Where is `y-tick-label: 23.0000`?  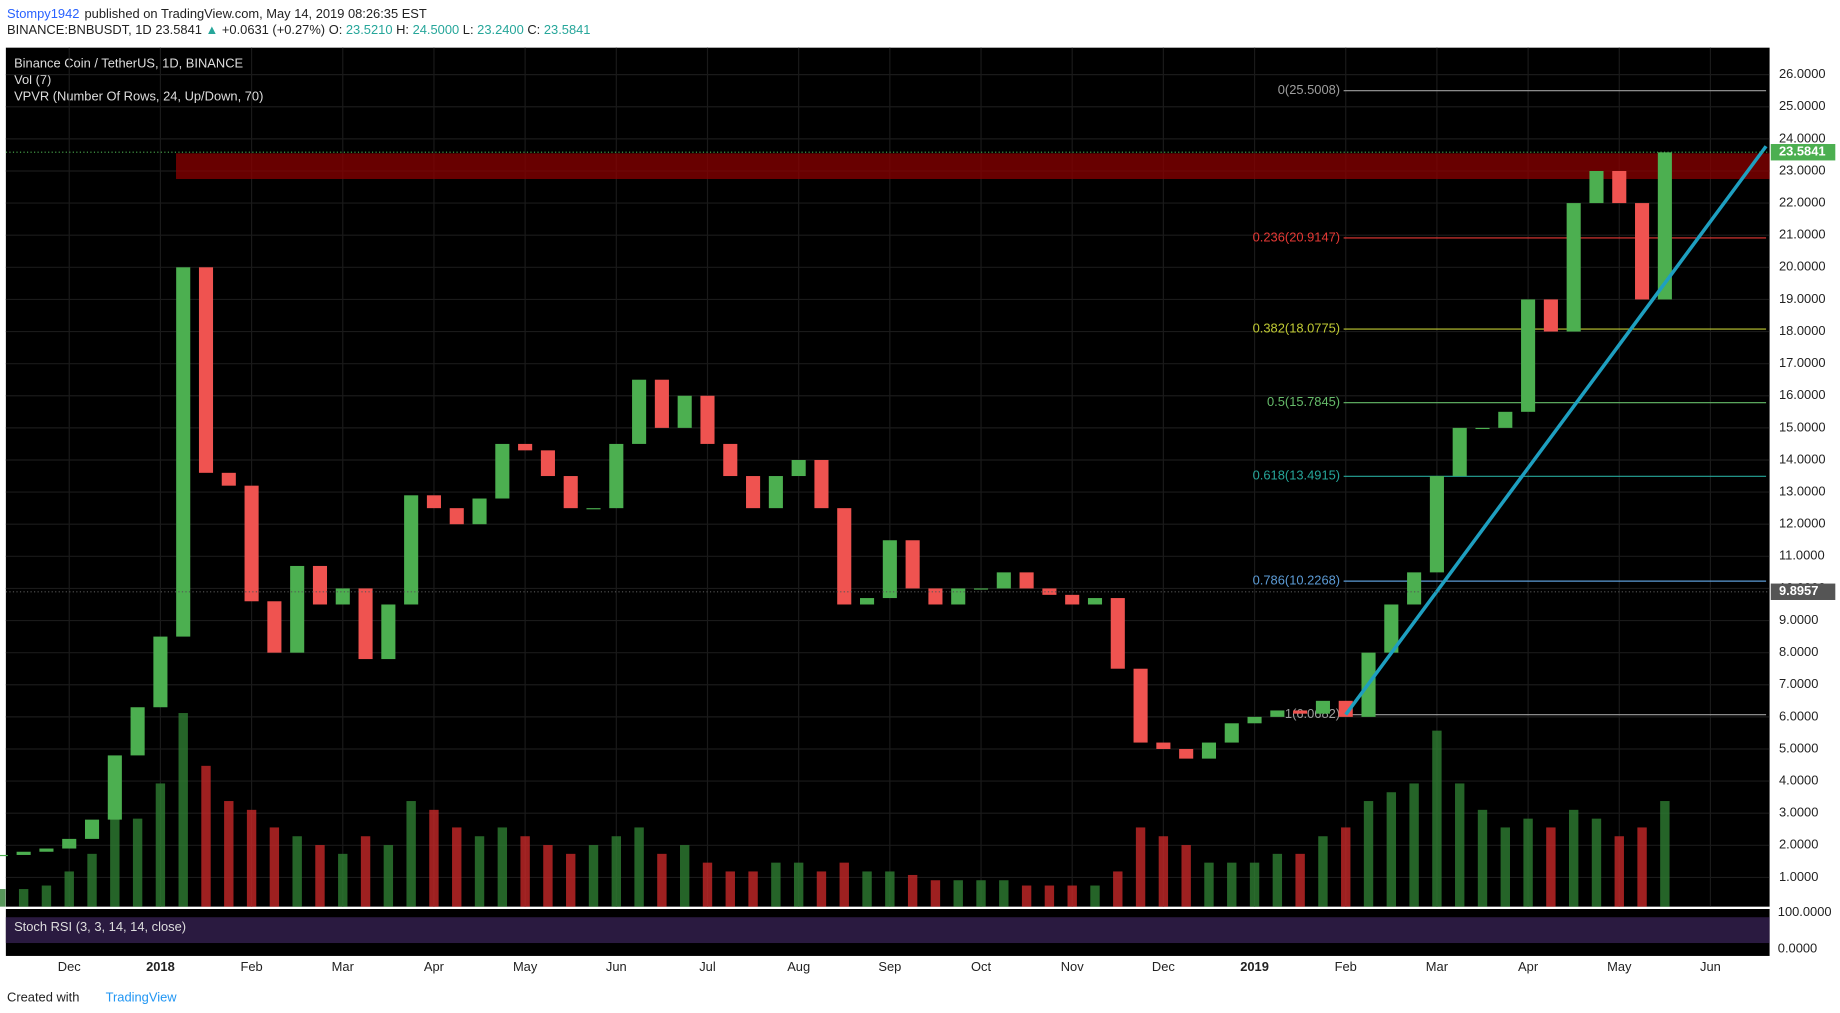
y-tick-label: 23.0000 is located at coordinates (1802, 169).